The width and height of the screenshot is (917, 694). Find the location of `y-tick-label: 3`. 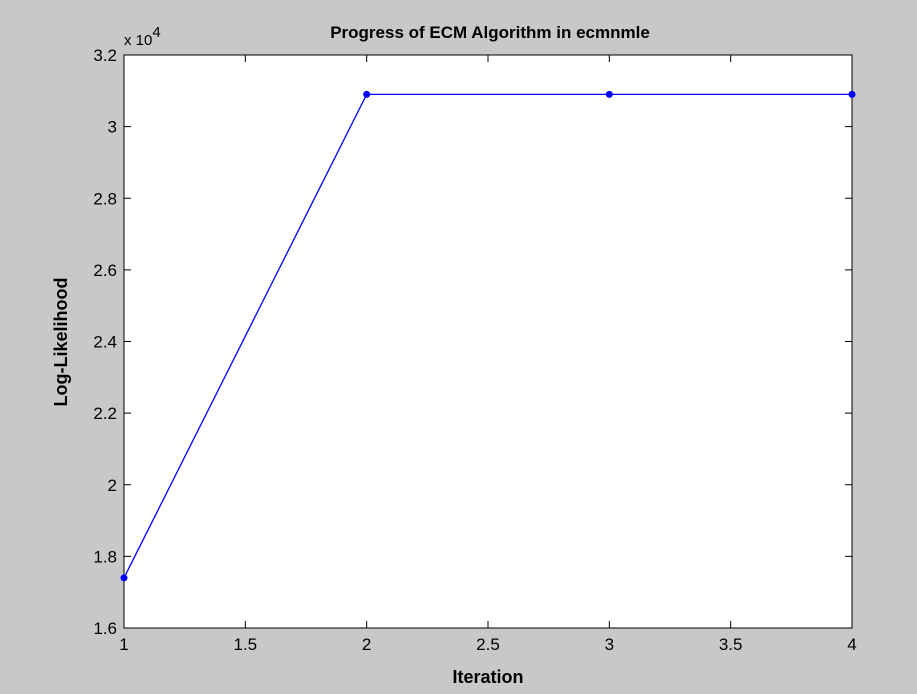

y-tick-label: 3 is located at coordinates (112, 127).